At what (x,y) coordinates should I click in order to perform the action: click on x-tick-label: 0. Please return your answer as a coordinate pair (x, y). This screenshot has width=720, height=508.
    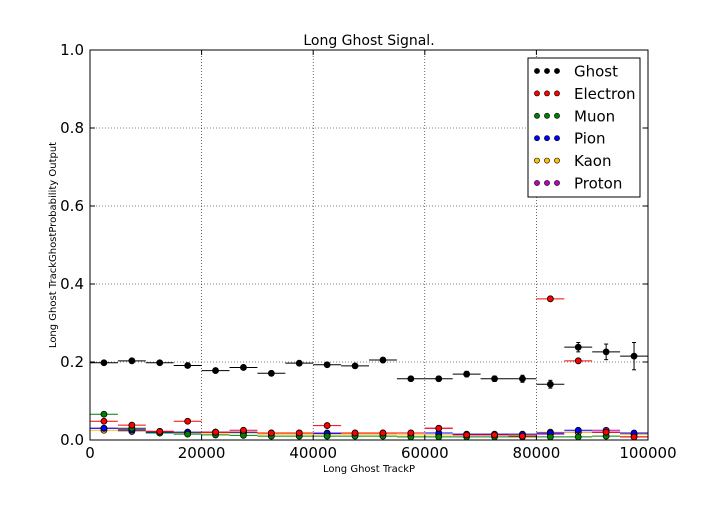
    Looking at the image, I should click on (90, 453).